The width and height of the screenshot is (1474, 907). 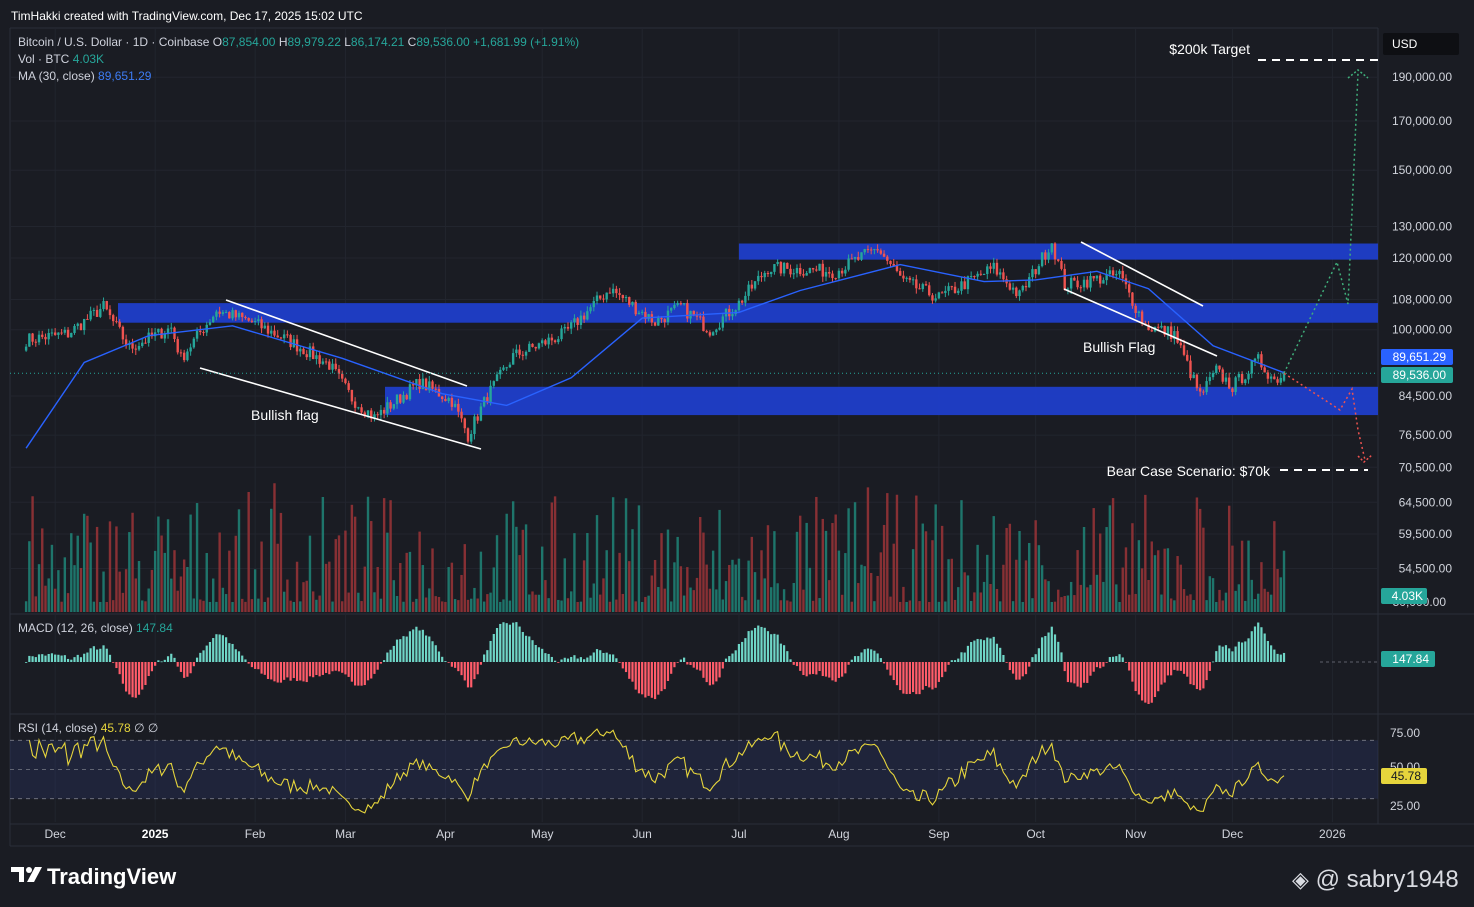 I want to click on tradingview-logo: TradingView, so click(x=93, y=877).